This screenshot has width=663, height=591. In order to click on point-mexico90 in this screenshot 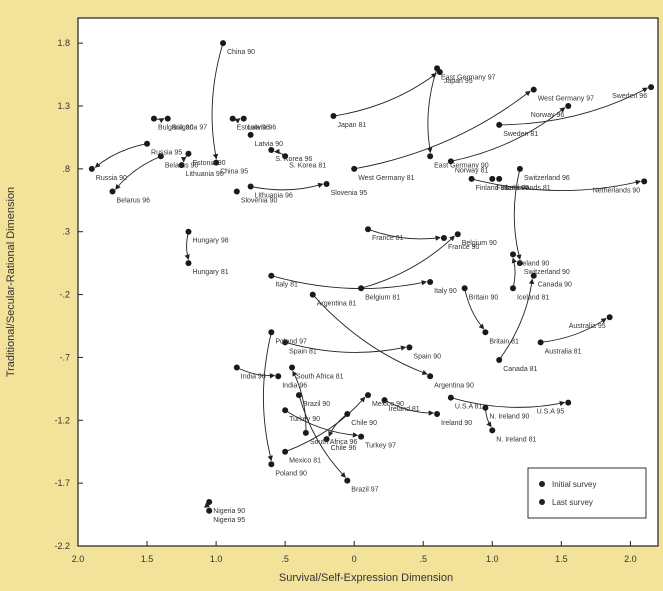, I will do `click(368, 395)`.